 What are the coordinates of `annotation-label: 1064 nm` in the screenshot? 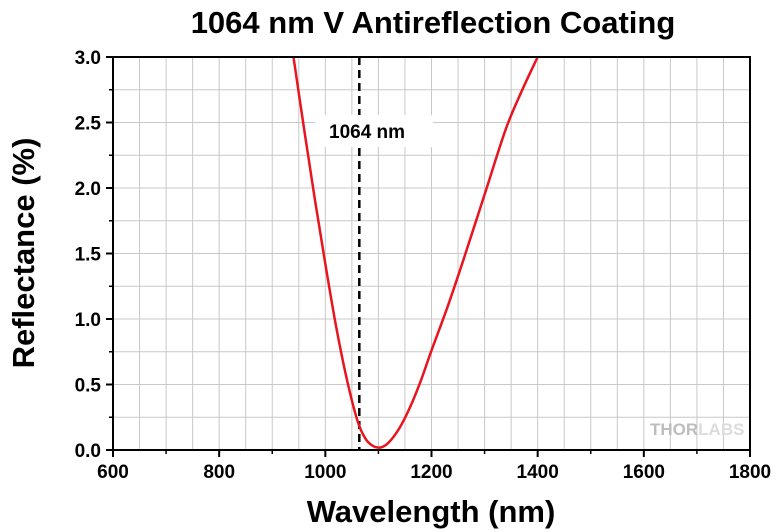 It's located at (367, 132).